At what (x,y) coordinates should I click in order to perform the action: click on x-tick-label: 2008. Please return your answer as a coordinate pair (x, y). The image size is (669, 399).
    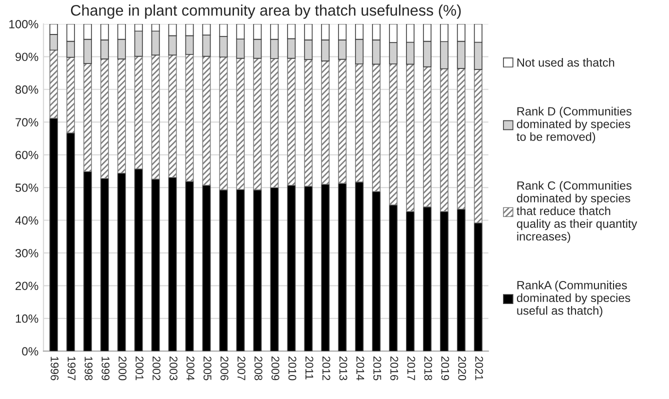
    Looking at the image, I should click on (258, 368).